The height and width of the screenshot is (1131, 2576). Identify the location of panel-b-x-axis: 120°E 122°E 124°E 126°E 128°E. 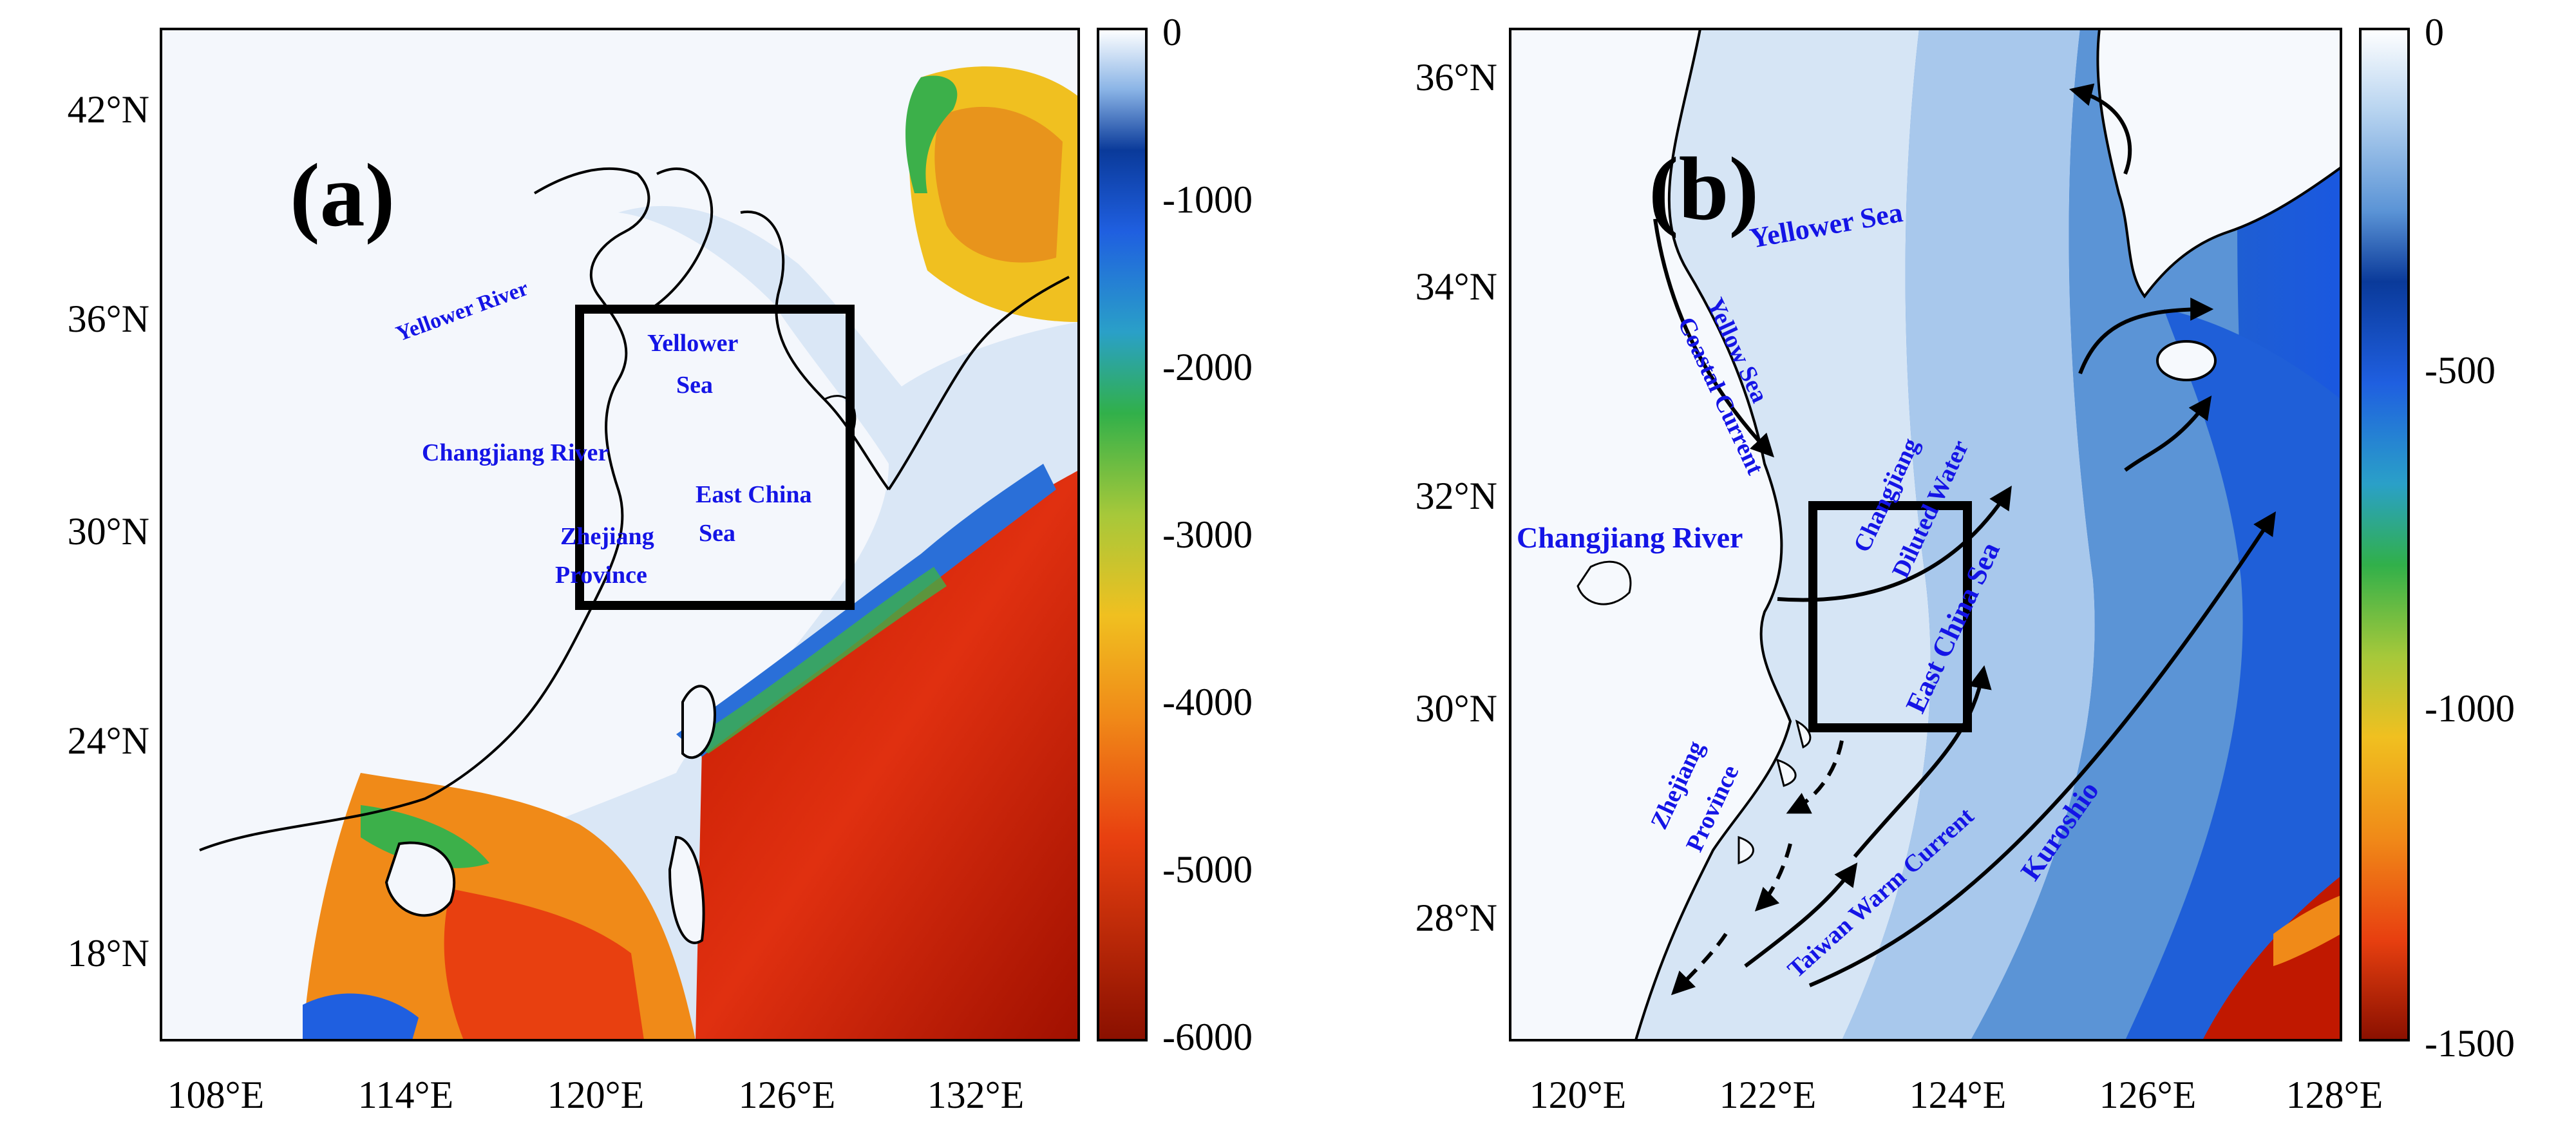
(1956, 1095).